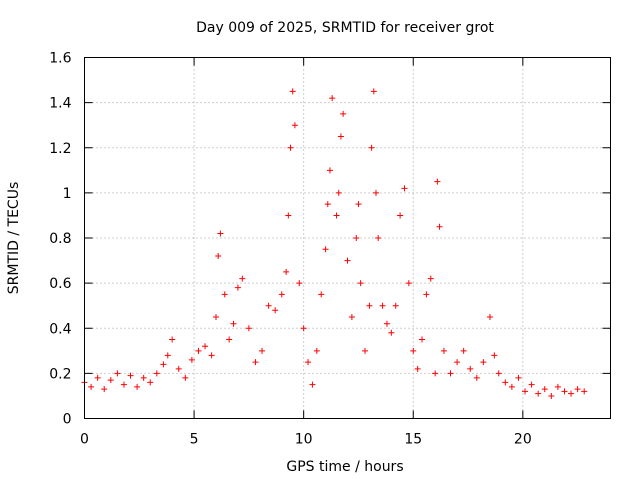 The height and width of the screenshot is (480, 640). I want to click on y-tick-label: 1.4, so click(60, 104).